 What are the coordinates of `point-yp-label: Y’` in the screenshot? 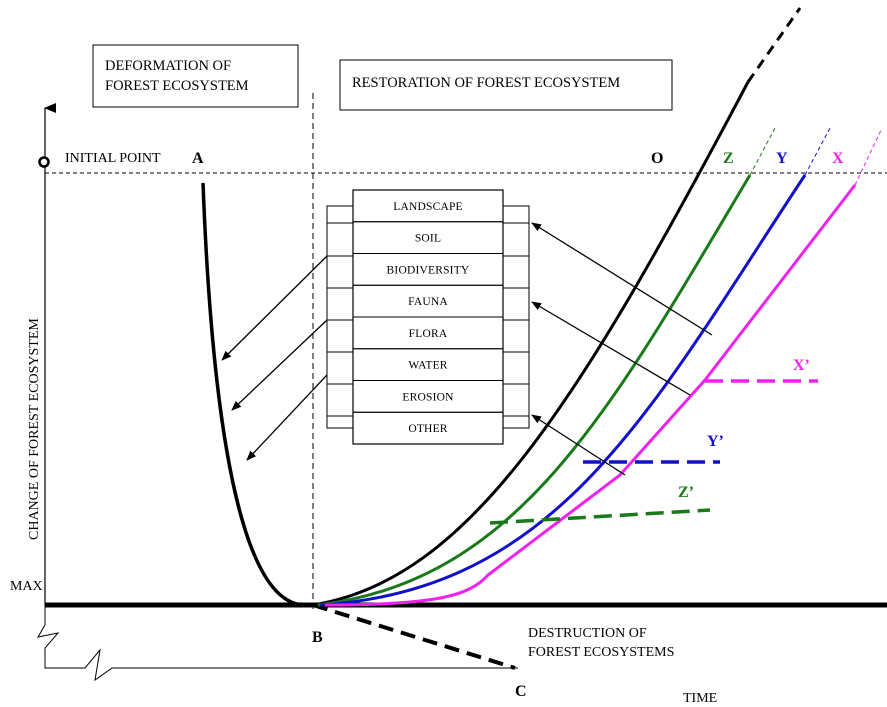 It's located at (715, 441).